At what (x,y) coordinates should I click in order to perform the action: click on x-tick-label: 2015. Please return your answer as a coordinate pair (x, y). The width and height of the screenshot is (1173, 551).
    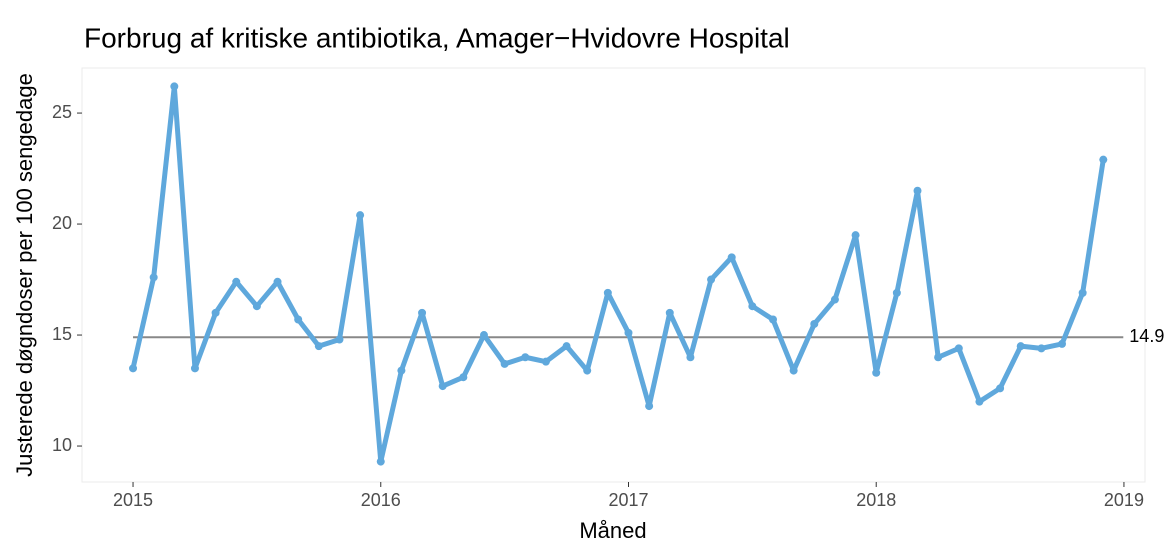
    Looking at the image, I should click on (133, 500).